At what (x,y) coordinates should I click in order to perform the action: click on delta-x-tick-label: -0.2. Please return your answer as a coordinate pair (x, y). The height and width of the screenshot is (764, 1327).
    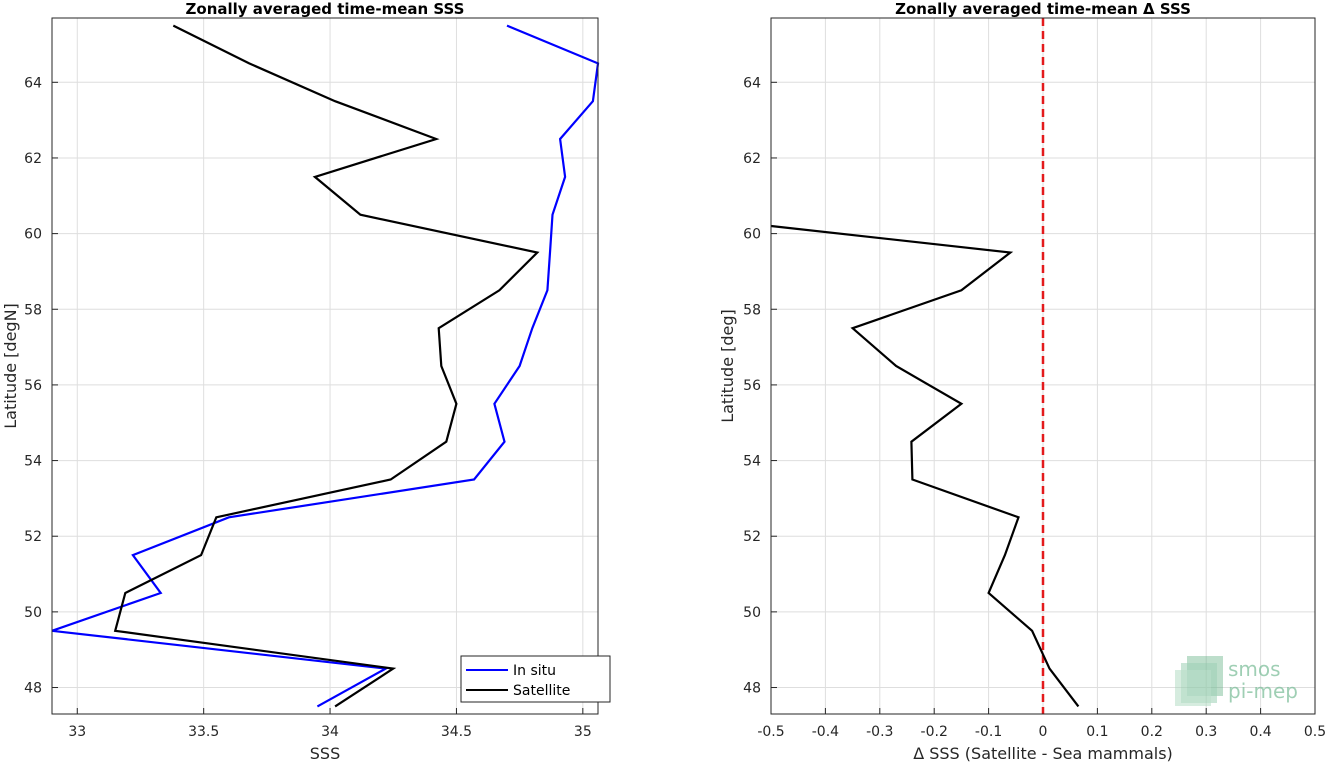
    Looking at the image, I should click on (934, 732).